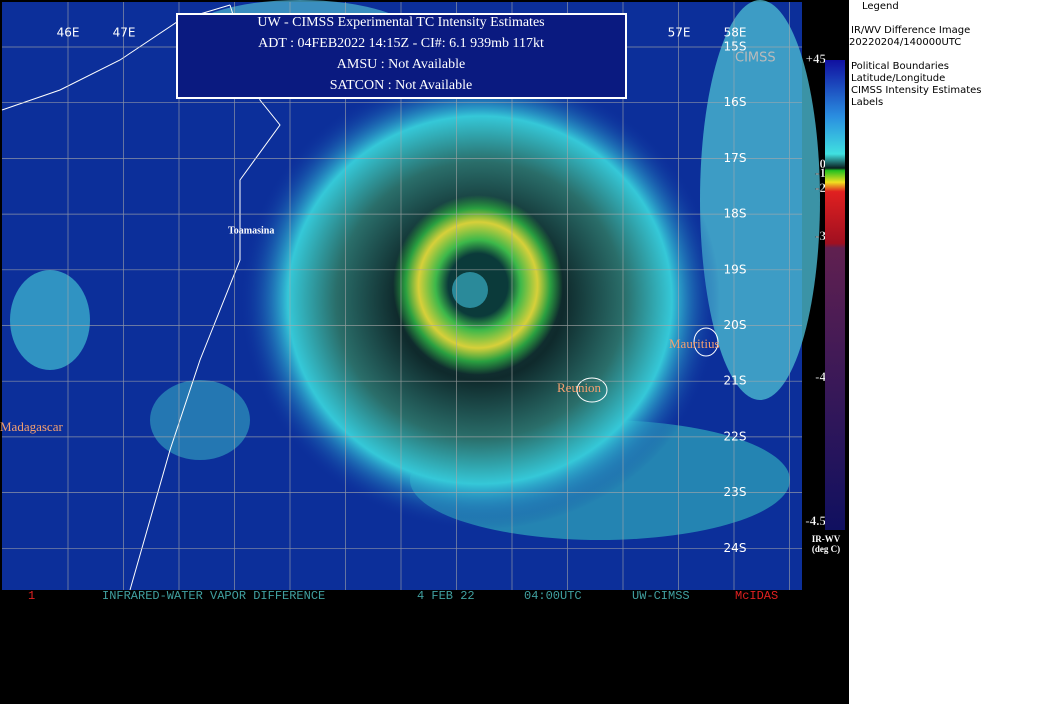  I want to click on header-line: SATCON : Not Available, so click(401, 85).